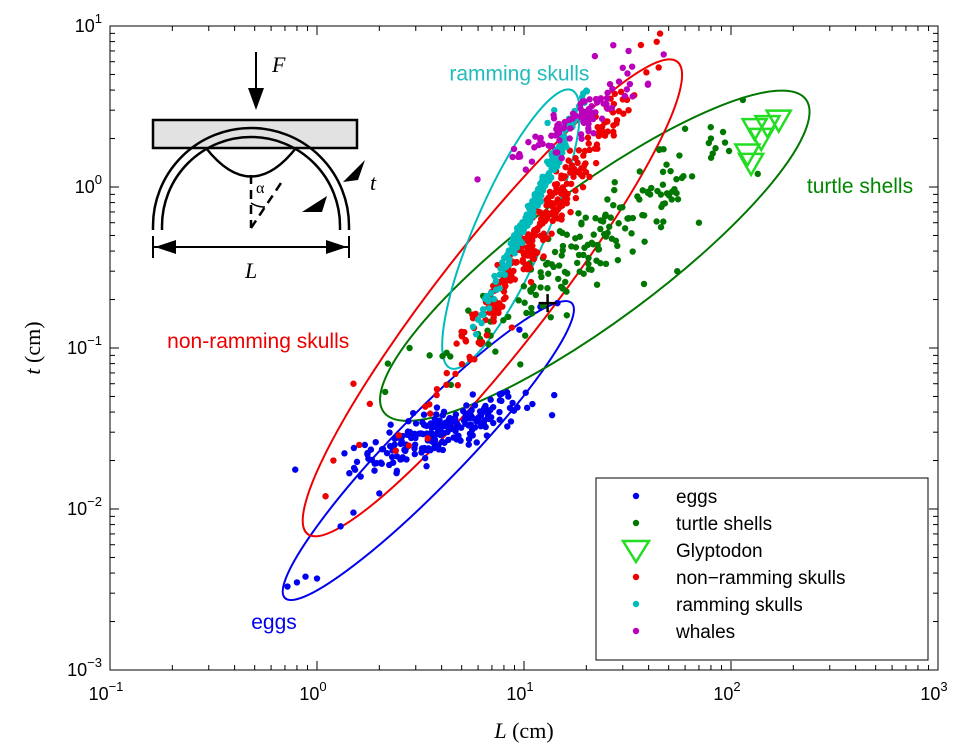 The image size is (956, 750). Describe the element at coordinates (88, 184) in the screenshot. I see `y-tick-label: 100` at that location.